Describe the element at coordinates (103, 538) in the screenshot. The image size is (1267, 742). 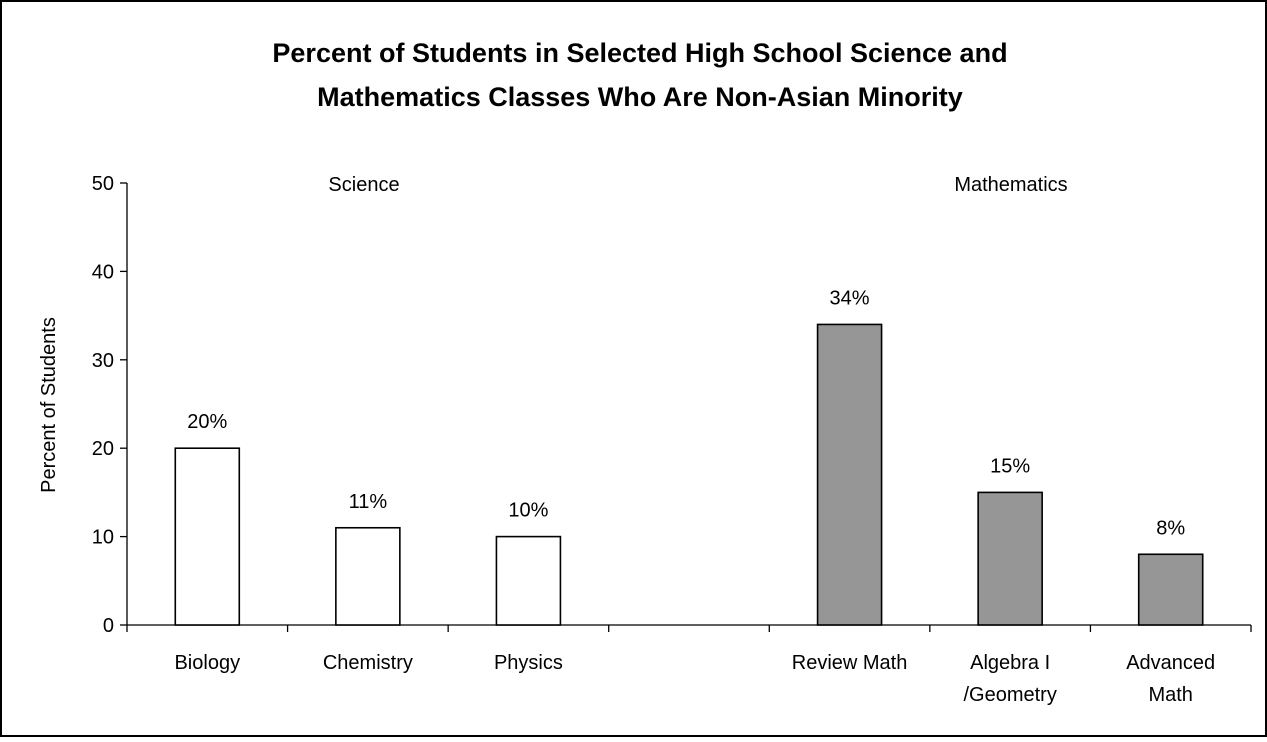
I see `y-tick-label: 10` at that location.